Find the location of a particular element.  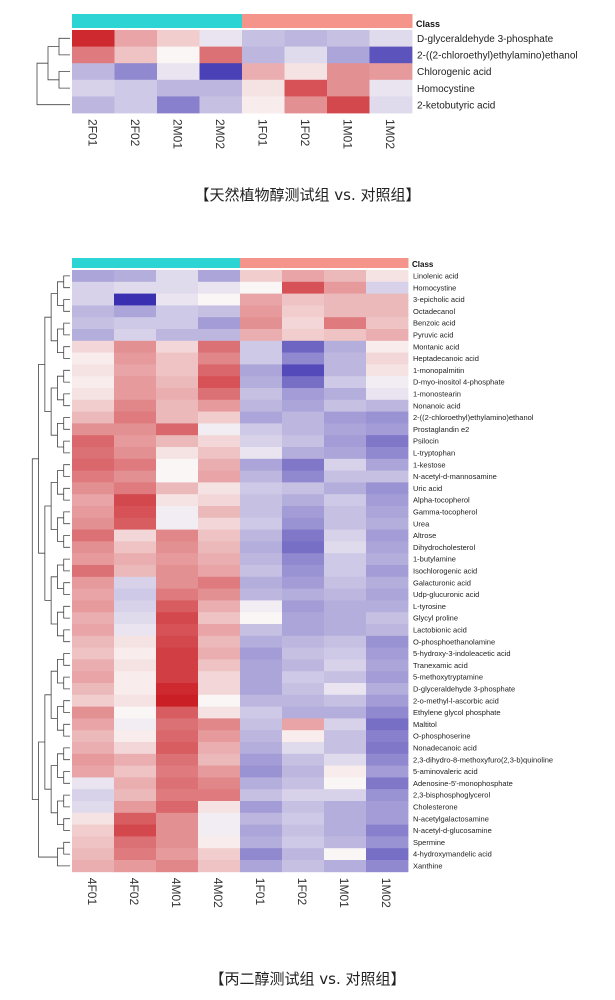

row-label: 2,3-bisphosphoglycerol is located at coordinates (451, 795).